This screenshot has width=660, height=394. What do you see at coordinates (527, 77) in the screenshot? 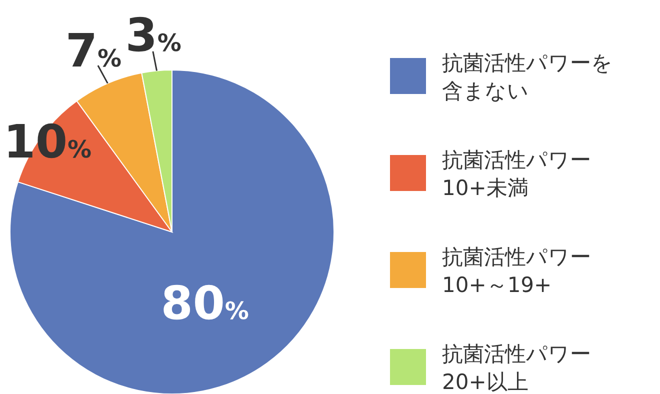
I see `legend-label: 抗菌活性パワーを含まない` at bounding box center [527, 77].